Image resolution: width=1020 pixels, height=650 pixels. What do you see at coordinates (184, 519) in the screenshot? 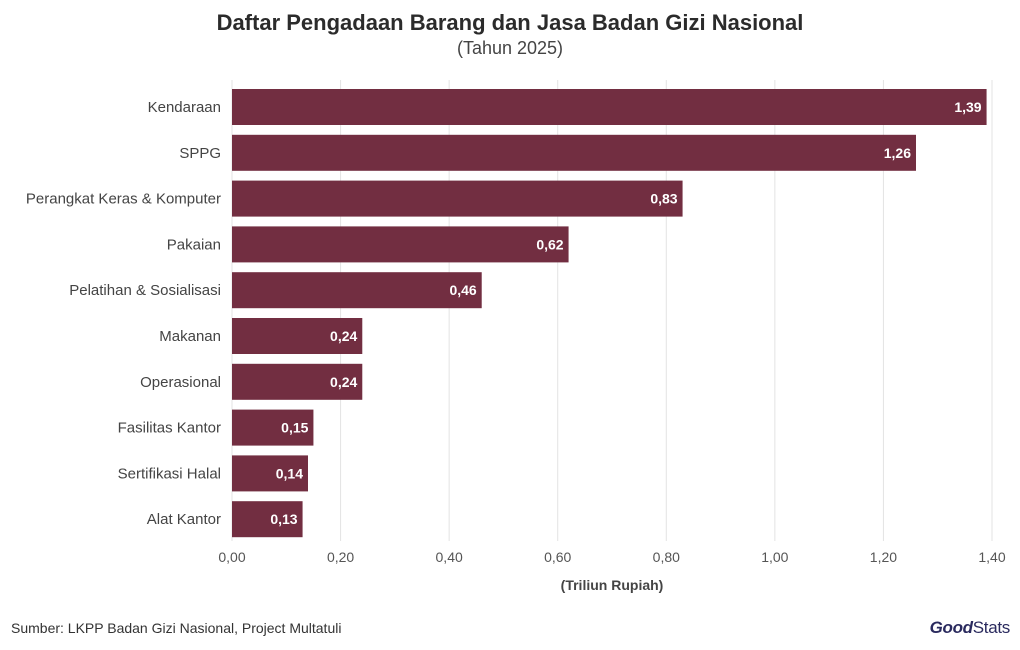
I see `category-label: Alat Kantor` at bounding box center [184, 519].